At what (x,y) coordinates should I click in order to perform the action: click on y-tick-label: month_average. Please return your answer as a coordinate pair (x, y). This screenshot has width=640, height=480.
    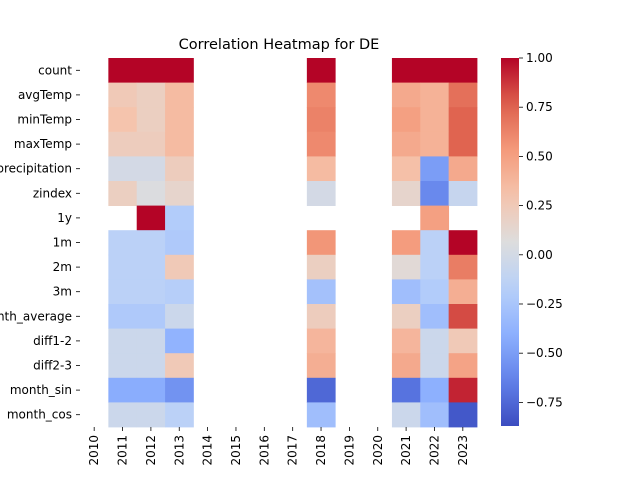
    Looking at the image, I should click on (36, 316).